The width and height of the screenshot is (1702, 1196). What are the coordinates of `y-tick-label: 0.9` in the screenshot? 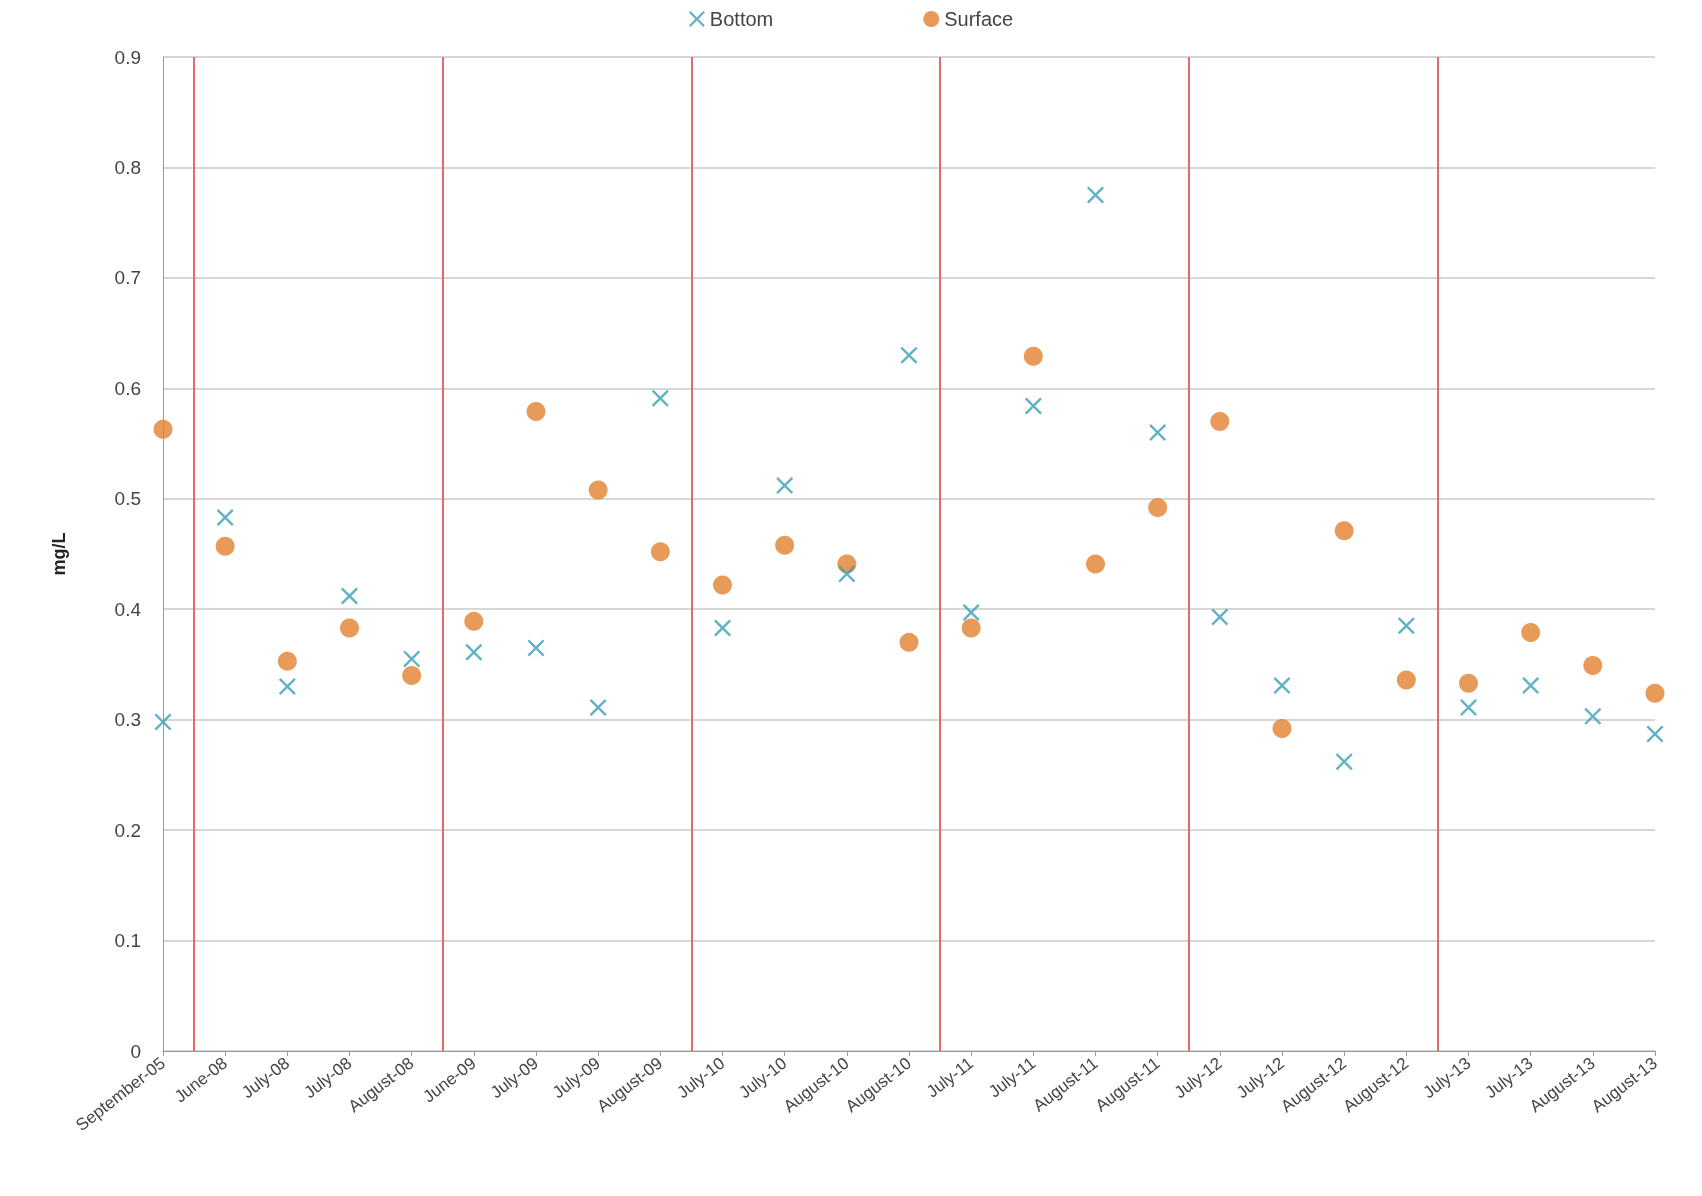 It's located at (127, 57).